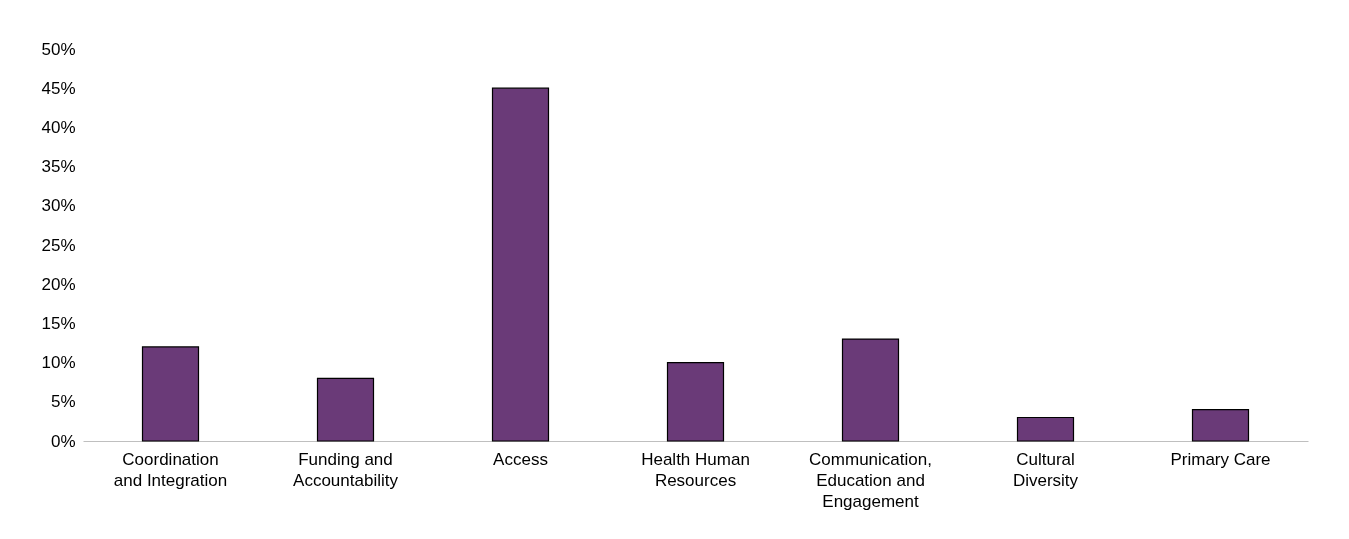  I want to click on y-tick-label: 15%, so click(58, 323).